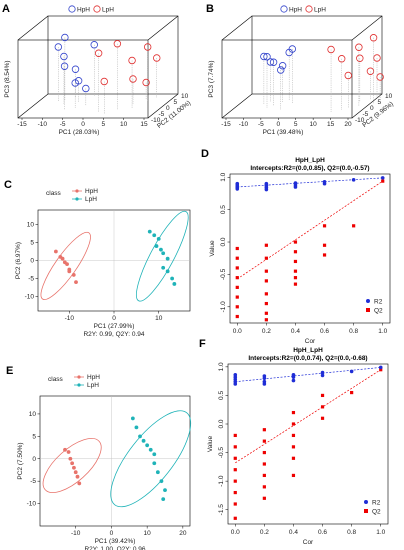 This screenshot has width=404, height=550. What do you see at coordinates (20, 460) in the screenshot?
I see `y-axis-label: PC2 (7.50%)` at bounding box center [20, 460].